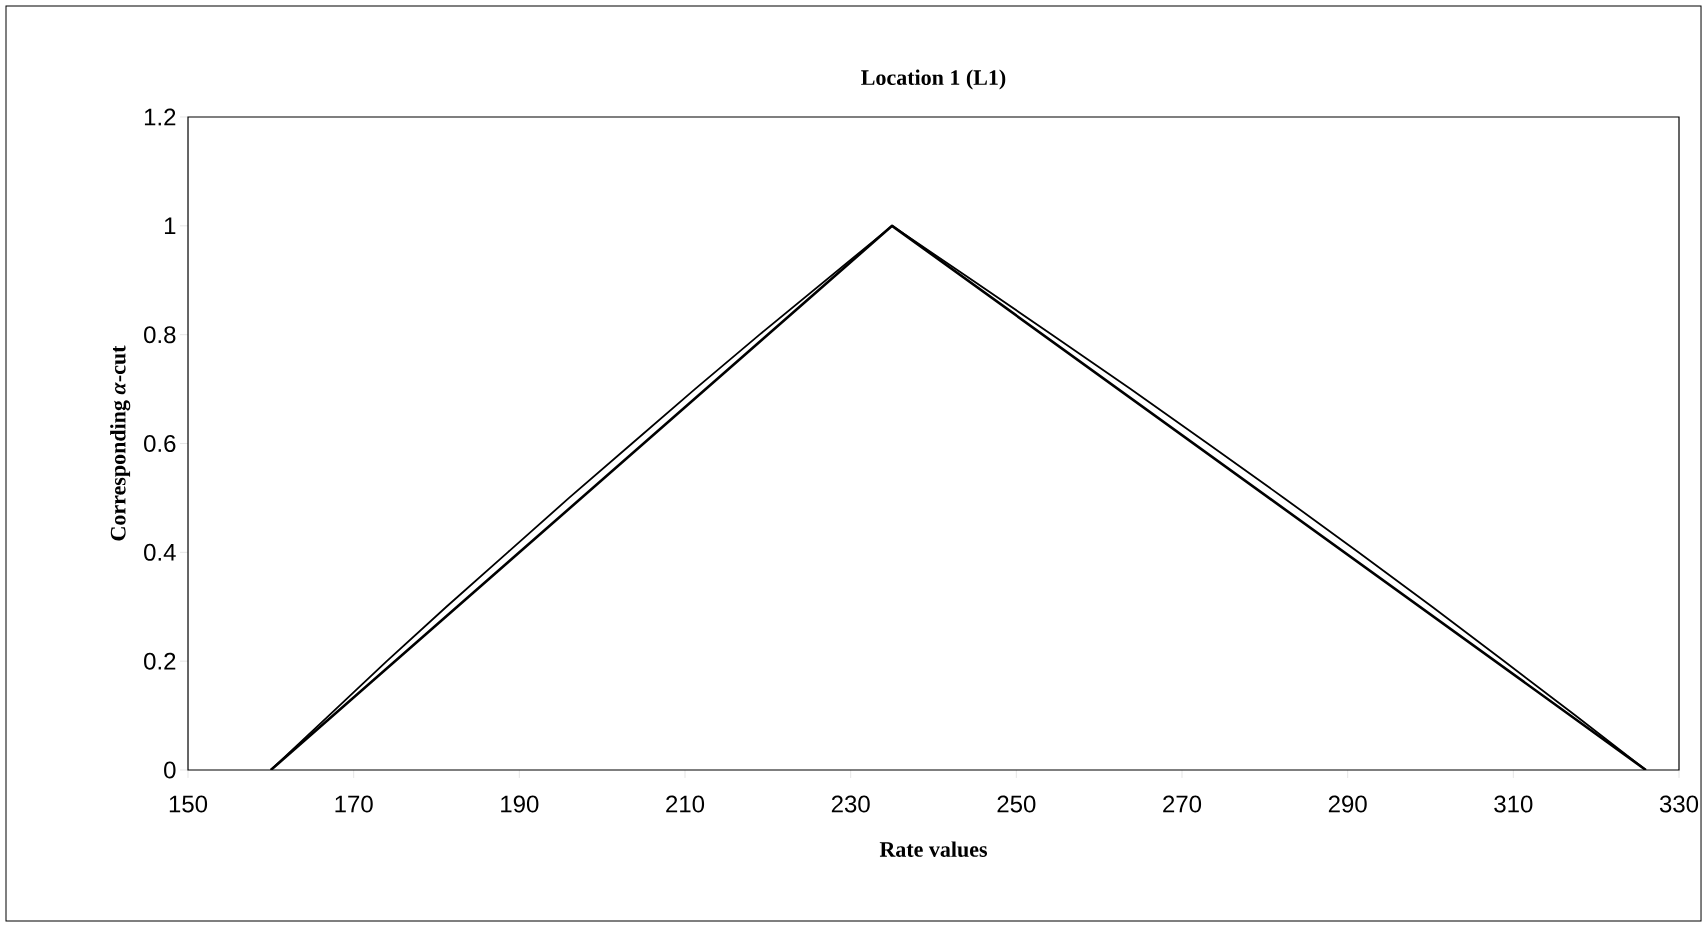 The width and height of the screenshot is (1707, 927). What do you see at coordinates (685, 804) in the screenshot?
I see `x-tick-label: 210` at bounding box center [685, 804].